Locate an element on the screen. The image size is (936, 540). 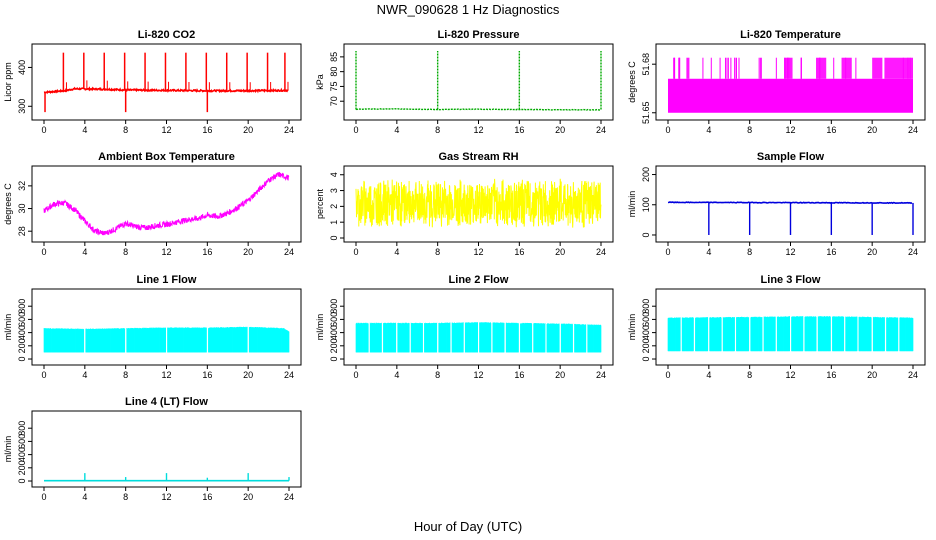
pressure-series-line is located at coordinates (478, 109).